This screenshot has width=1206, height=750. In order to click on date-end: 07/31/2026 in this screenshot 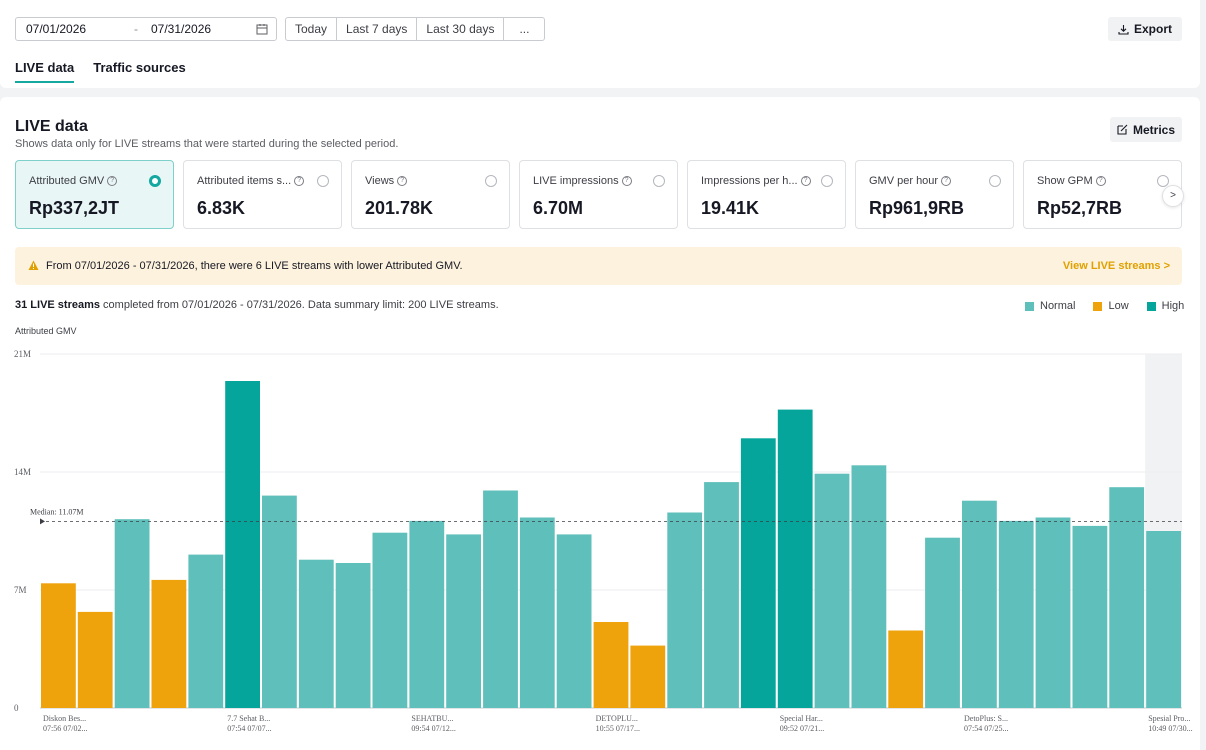, I will do `click(181, 29)`.